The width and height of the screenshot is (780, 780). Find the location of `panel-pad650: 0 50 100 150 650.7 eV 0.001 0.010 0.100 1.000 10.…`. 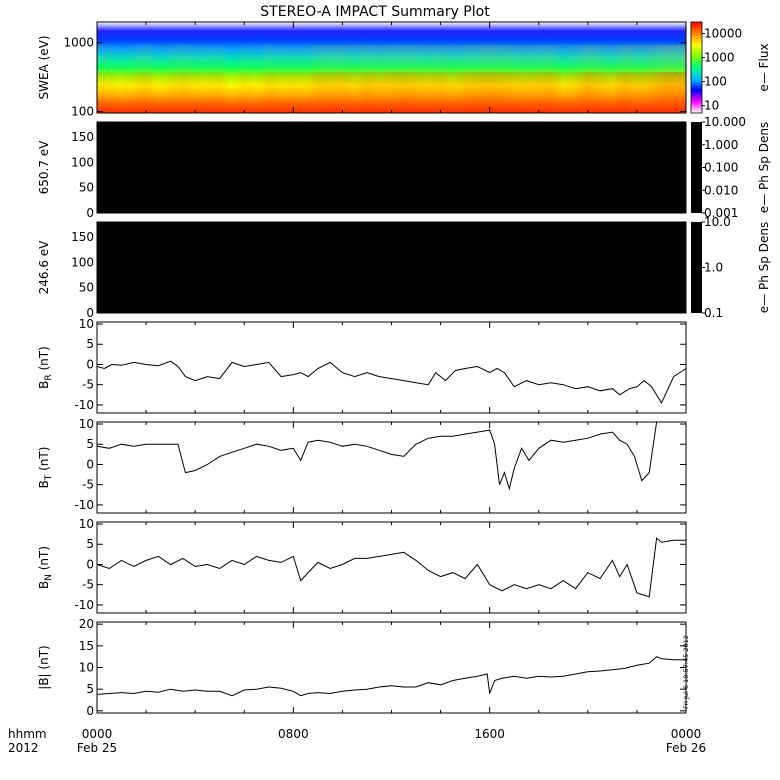

panel-pad650: 0 50 100 150 650.7 eV 0.001 0.010 0.100 1.000 10.… is located at coordinates (404, 167).